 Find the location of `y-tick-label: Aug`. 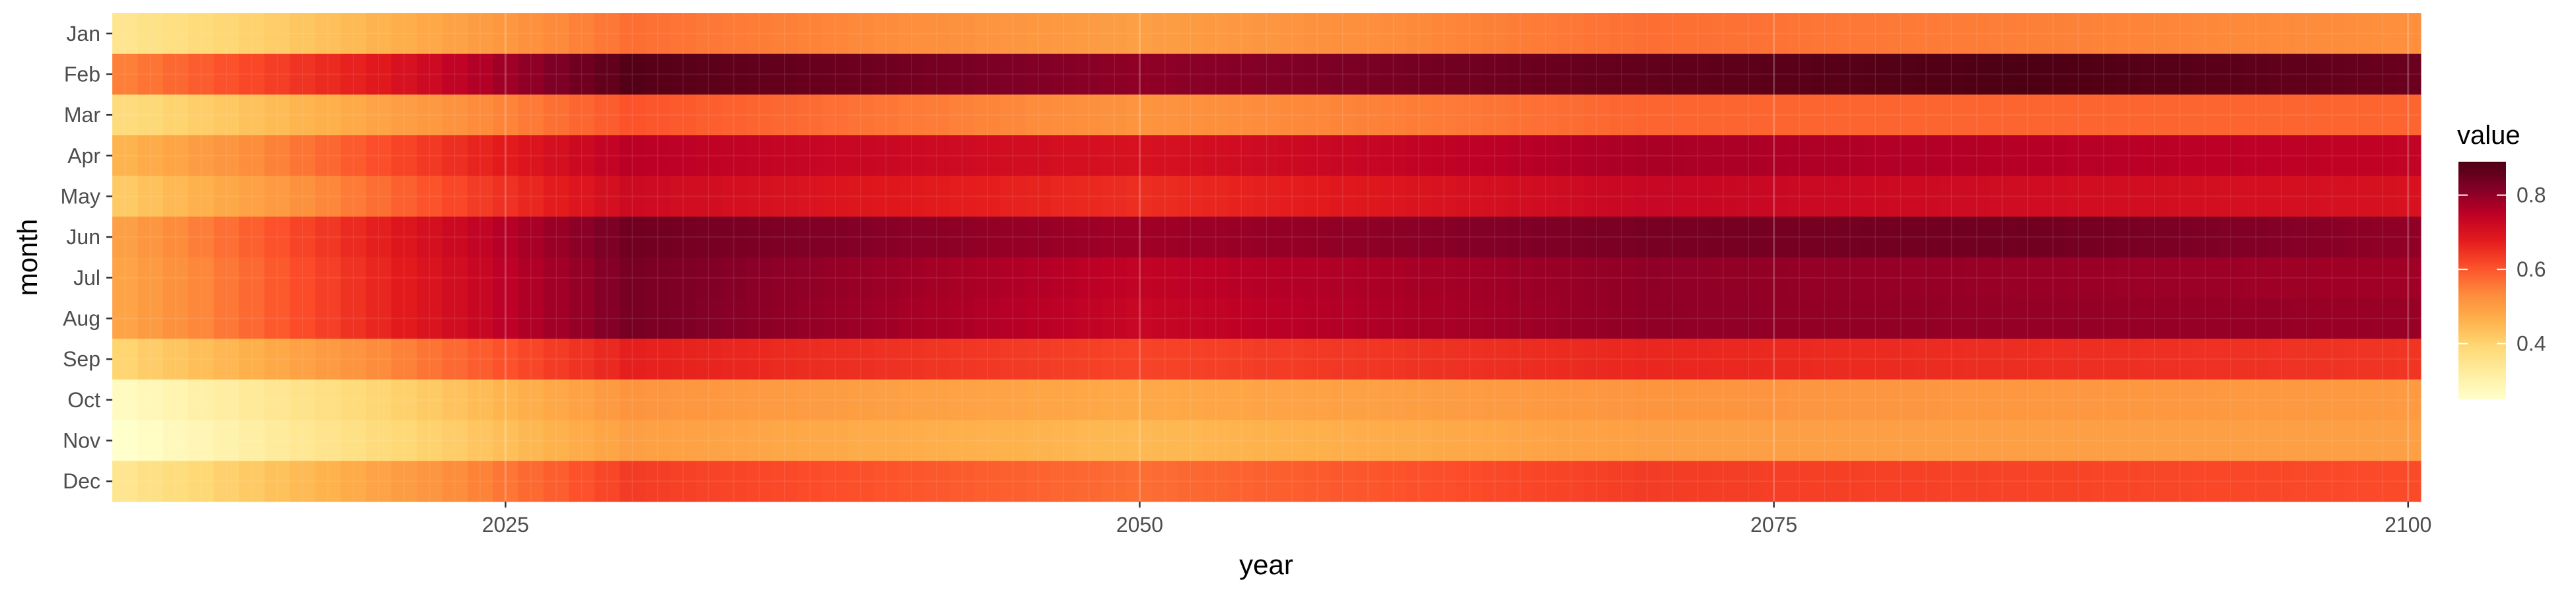

y-tick-label: Aug is located at coordinates (81, 319).